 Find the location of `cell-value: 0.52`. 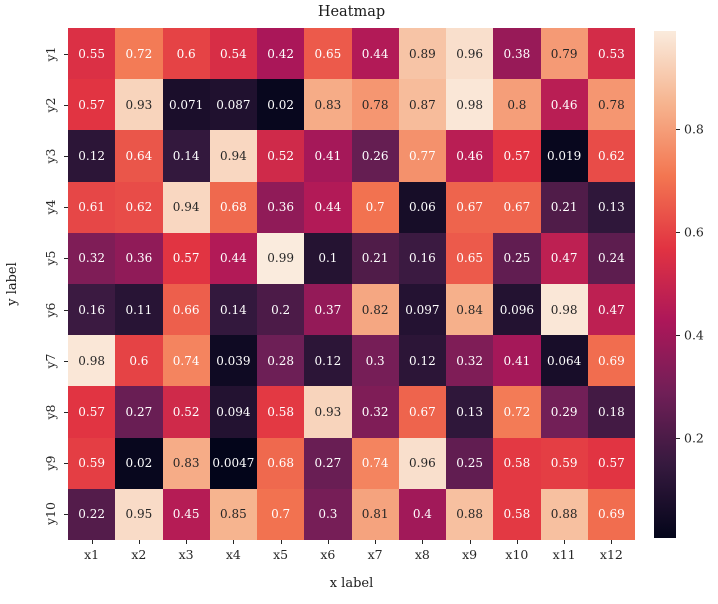

cell-value: 0.52 is located at coordinates (280, 155).